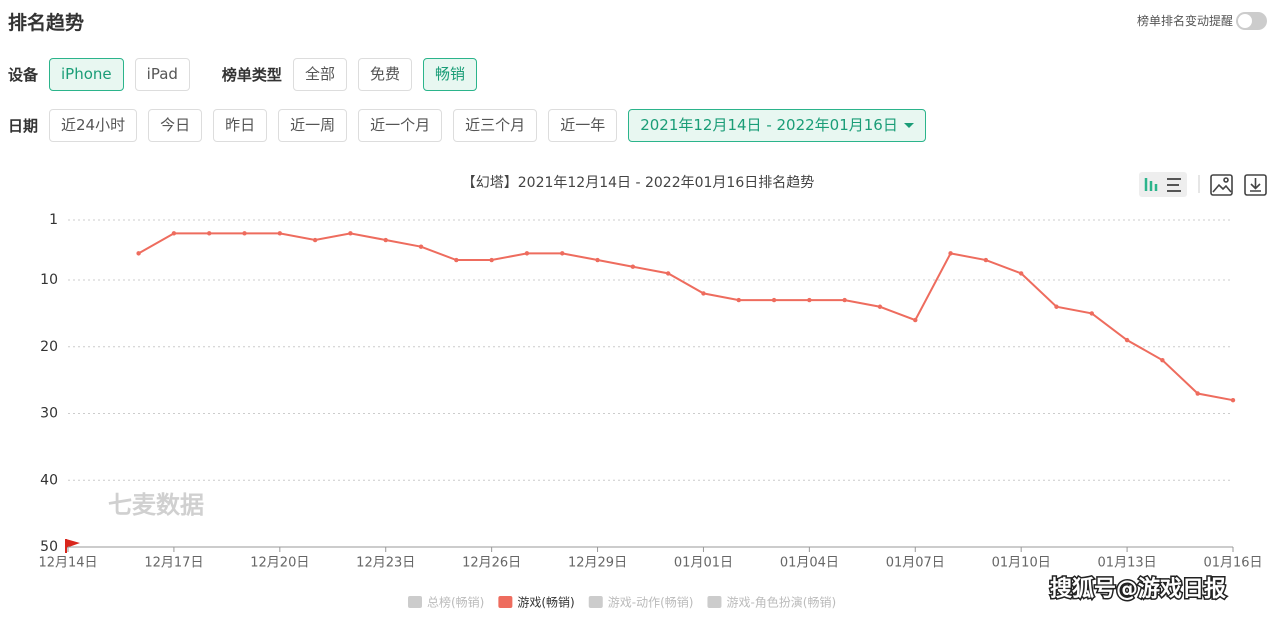  What do you see at coordinates (162, 74) in the screenshot?
I see `filter-option: iPad` at bounding box center [162, 74].